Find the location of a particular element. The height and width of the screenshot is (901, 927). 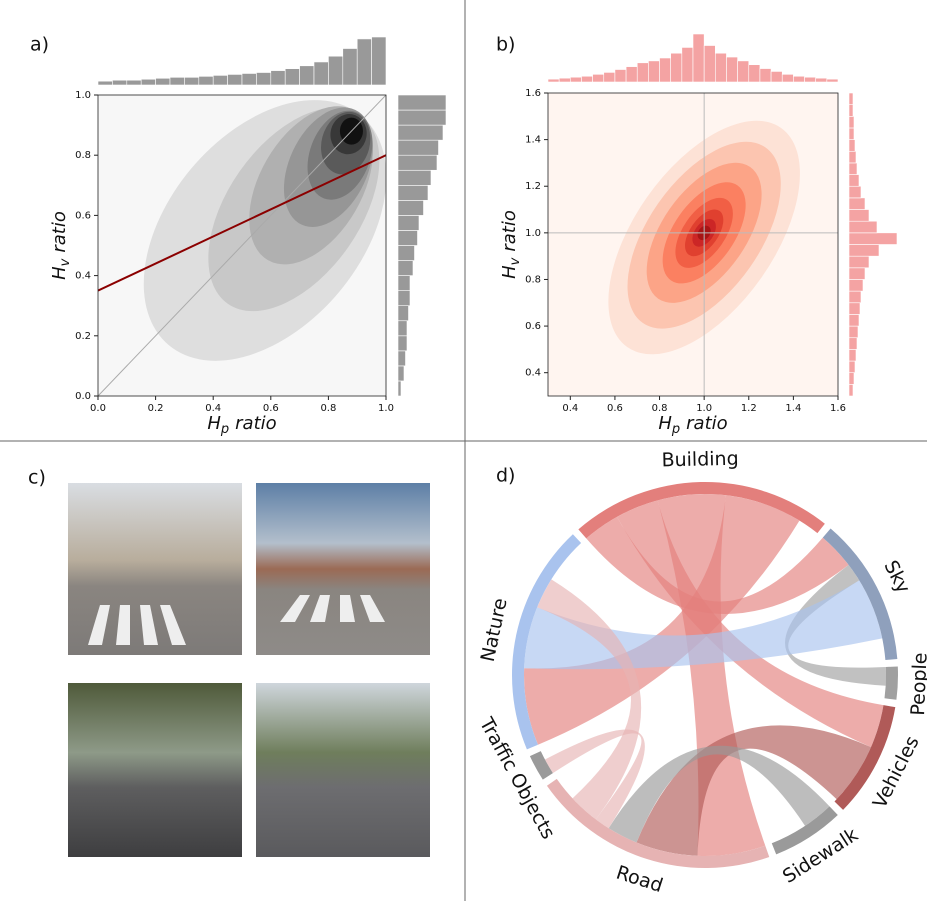

panel-label: b) is located at coordinates (505, 45).